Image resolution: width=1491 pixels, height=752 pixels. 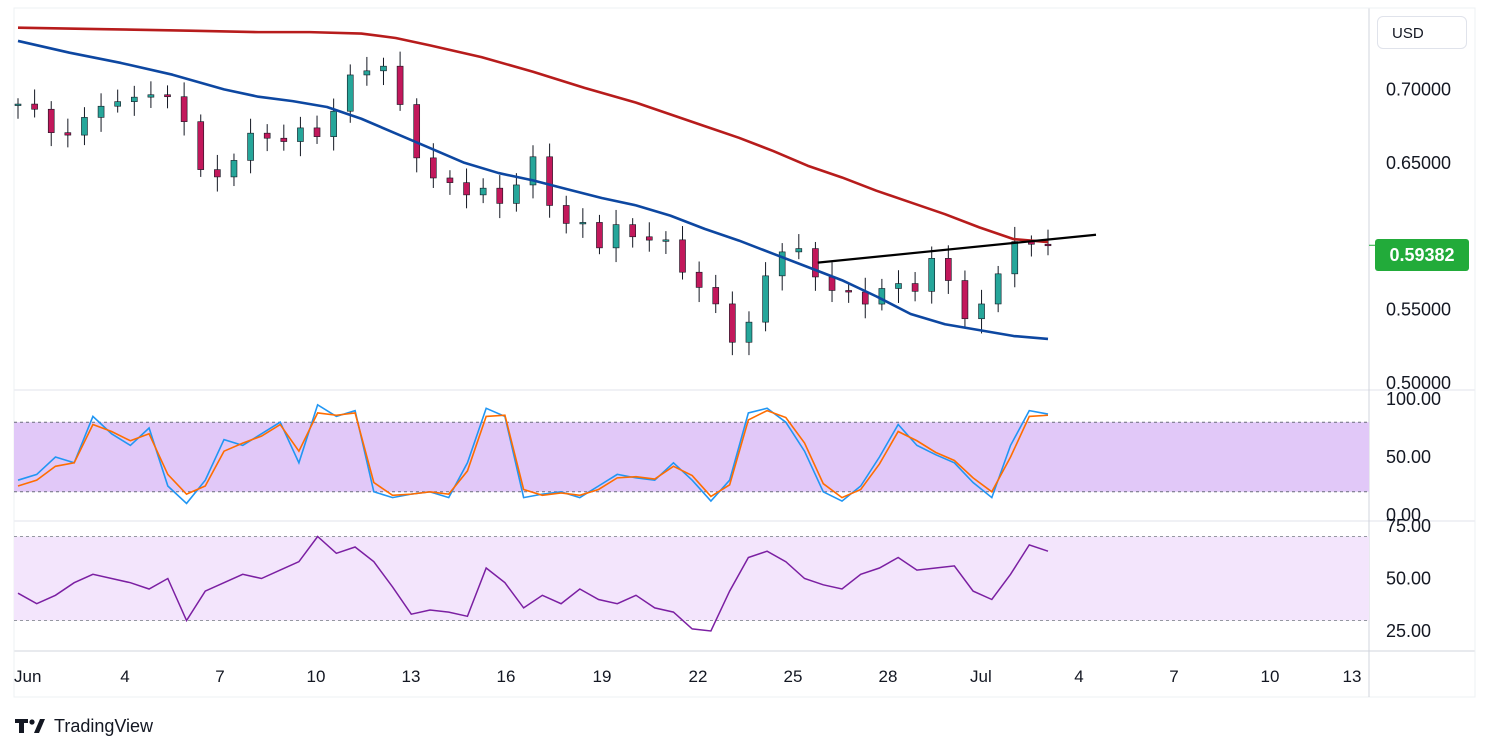 I want to click on time-tick-label: Jun, so click(x=27, y=676).